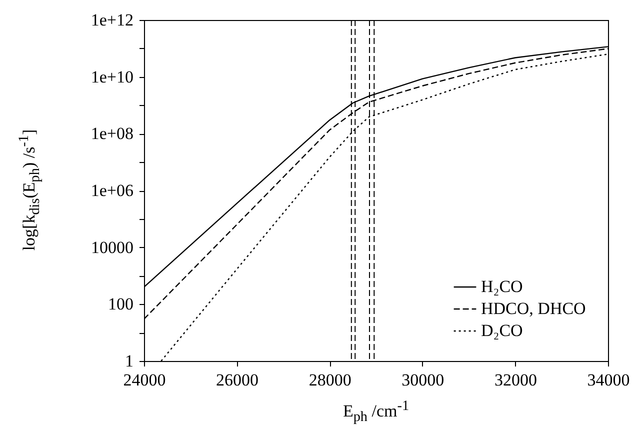 Image resolution: width=640 pixels, height=431 pixels. Describe the element at coordinates (129, 361) in the screenshot. I see `y-tick-label: 1` at that location.